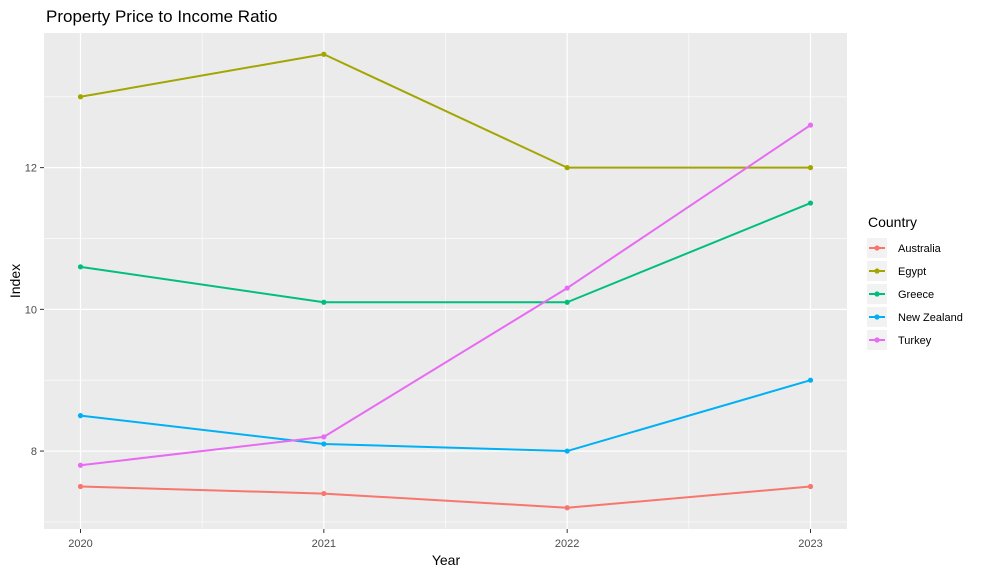 This screenshot has height=575, width=986. I want to click on legend-item-egypt: Egypt, so click(896, 271).